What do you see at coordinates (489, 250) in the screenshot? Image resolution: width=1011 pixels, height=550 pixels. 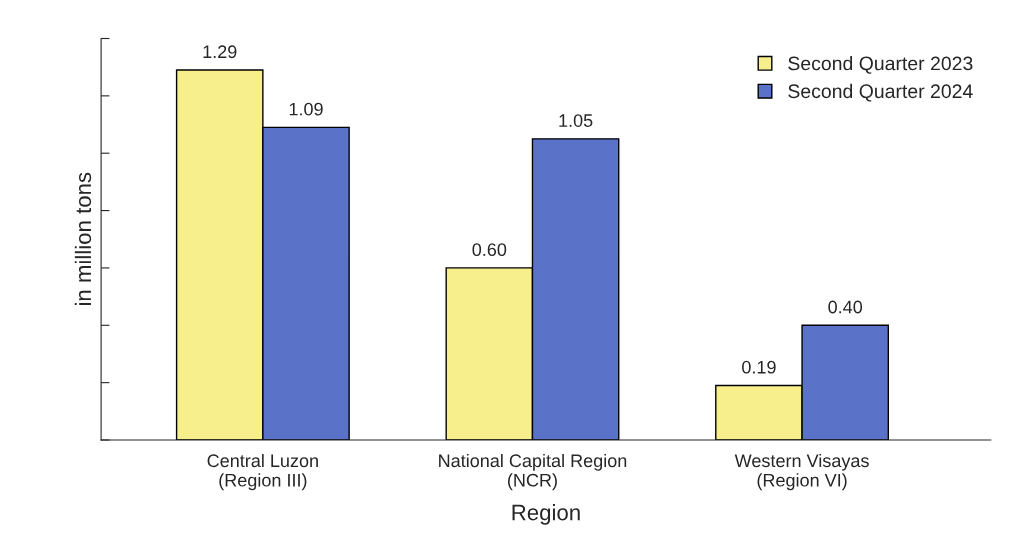 I see `data-label: 0.60` at bounding box center [489, 250].